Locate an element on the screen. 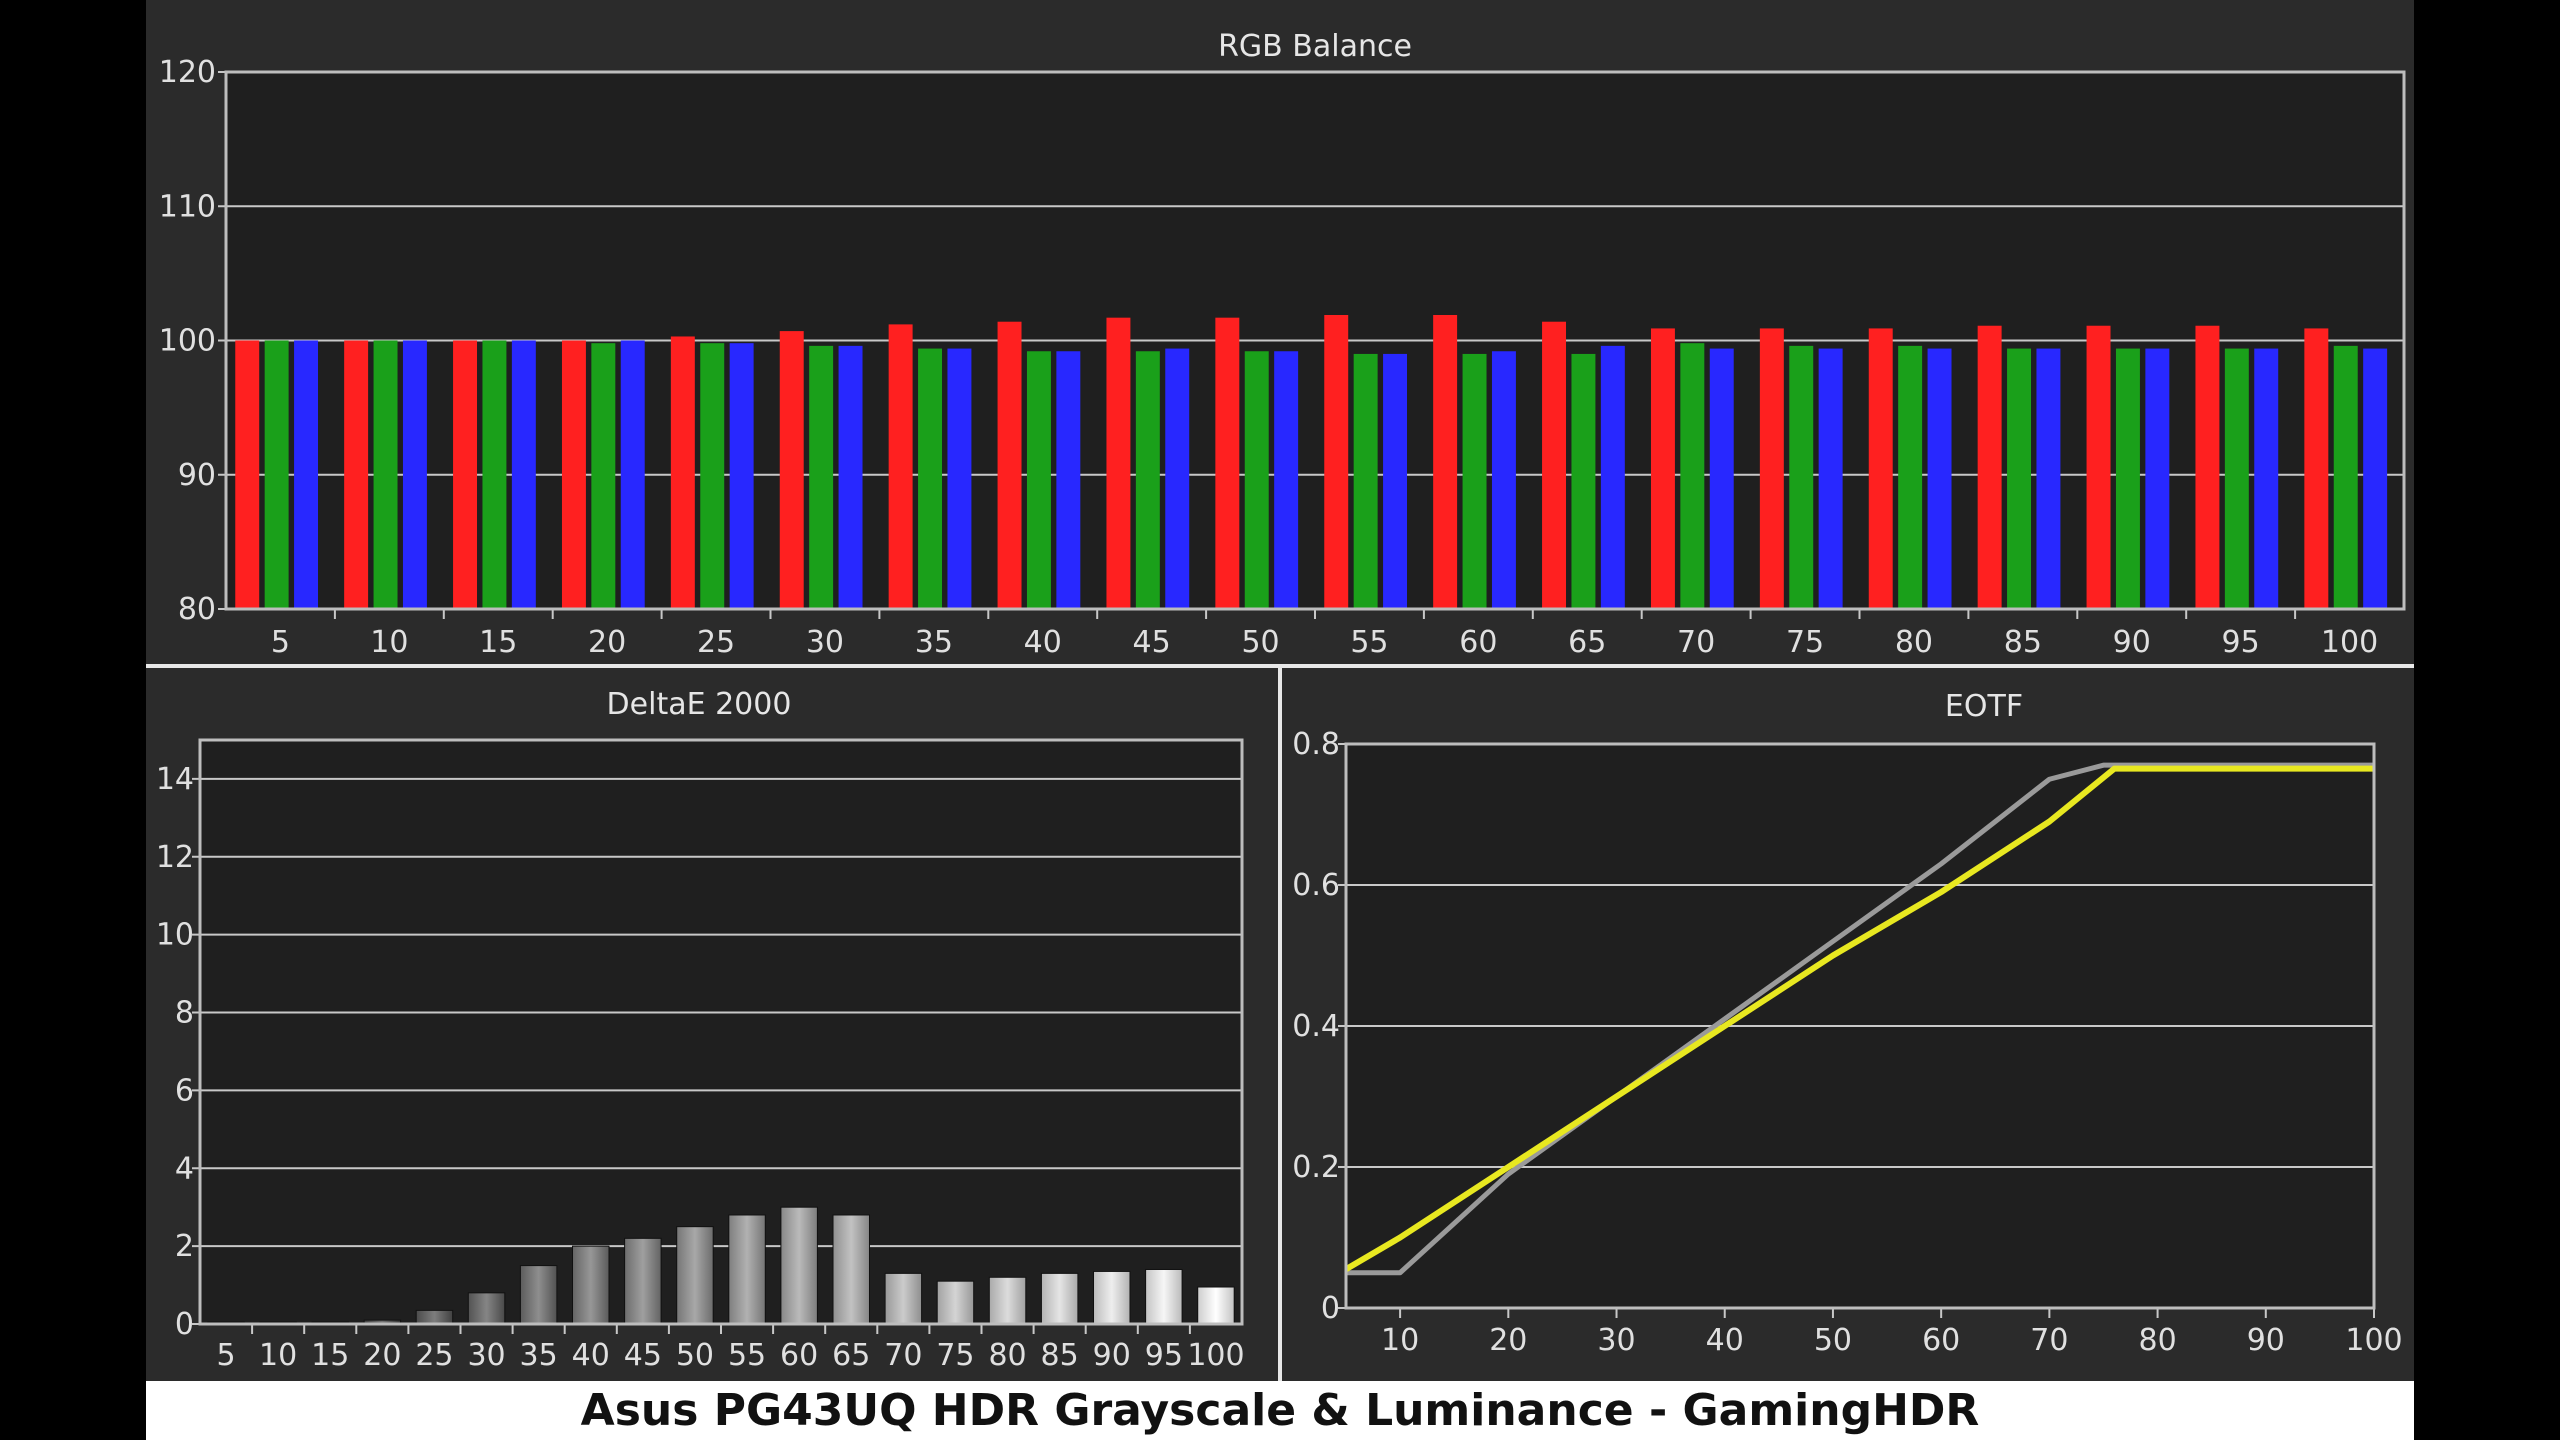 Image resolution: width=2560 pixels, height=1440 pixels. rgb-y-tick-label: 120 is located at coordinates (187, 72).